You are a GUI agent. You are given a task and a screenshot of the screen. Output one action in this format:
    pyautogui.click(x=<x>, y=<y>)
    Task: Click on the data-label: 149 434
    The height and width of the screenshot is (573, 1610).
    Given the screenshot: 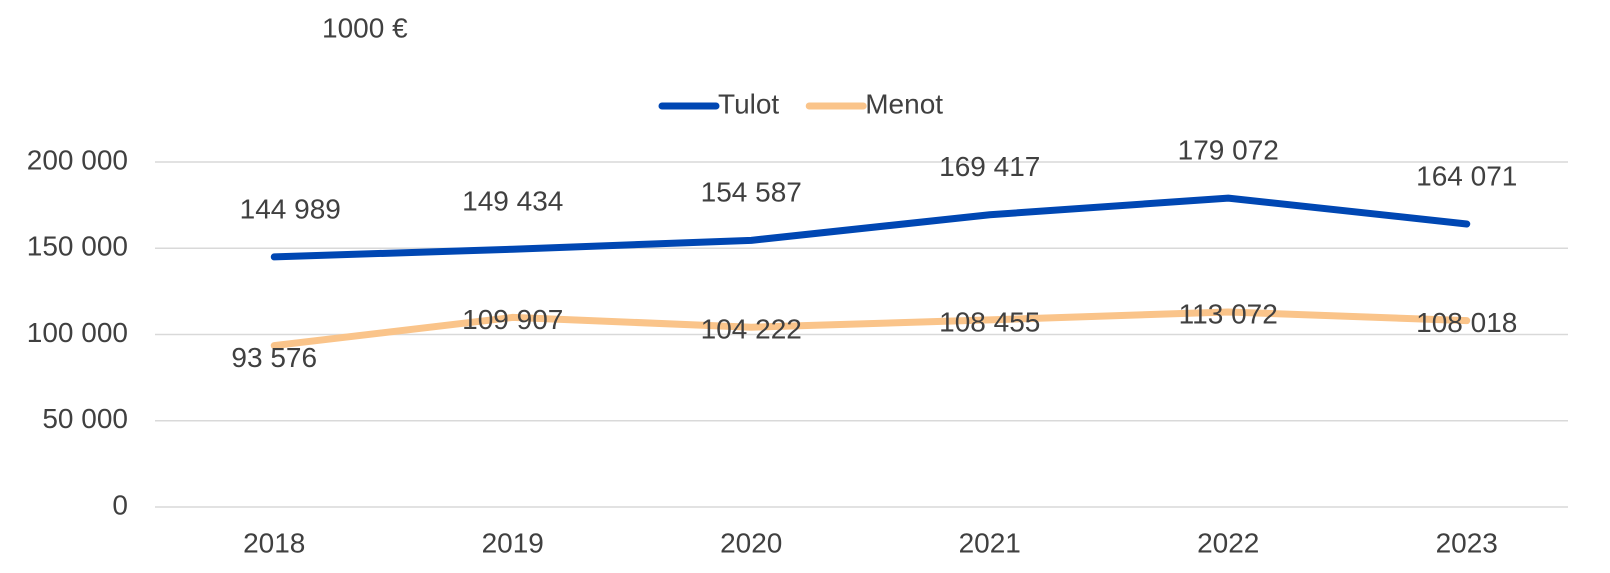 What is the action you would take?
    pyautogui.click(x=512, y=201)
    